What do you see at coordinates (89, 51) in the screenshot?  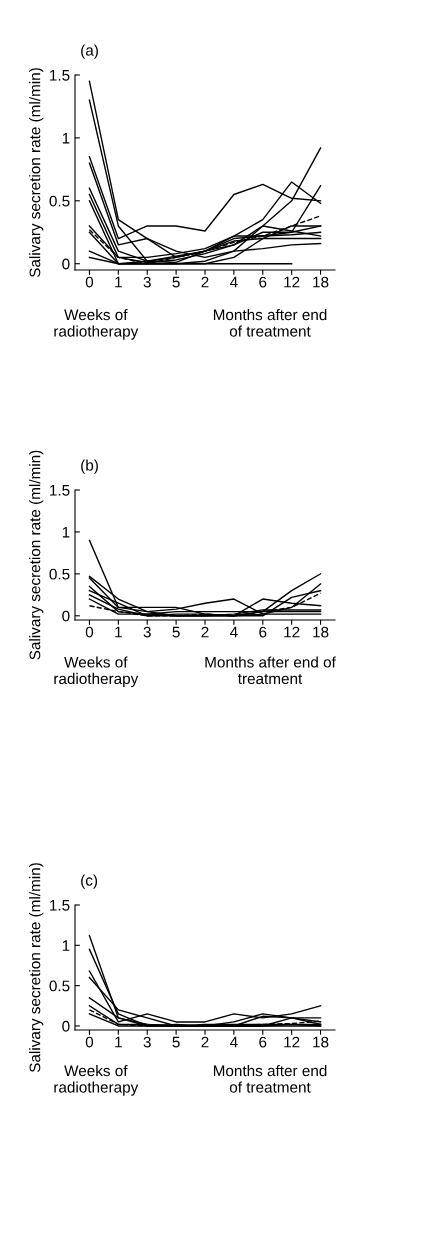 I see `chart-title: (a)` at bounding box center [89, 51].